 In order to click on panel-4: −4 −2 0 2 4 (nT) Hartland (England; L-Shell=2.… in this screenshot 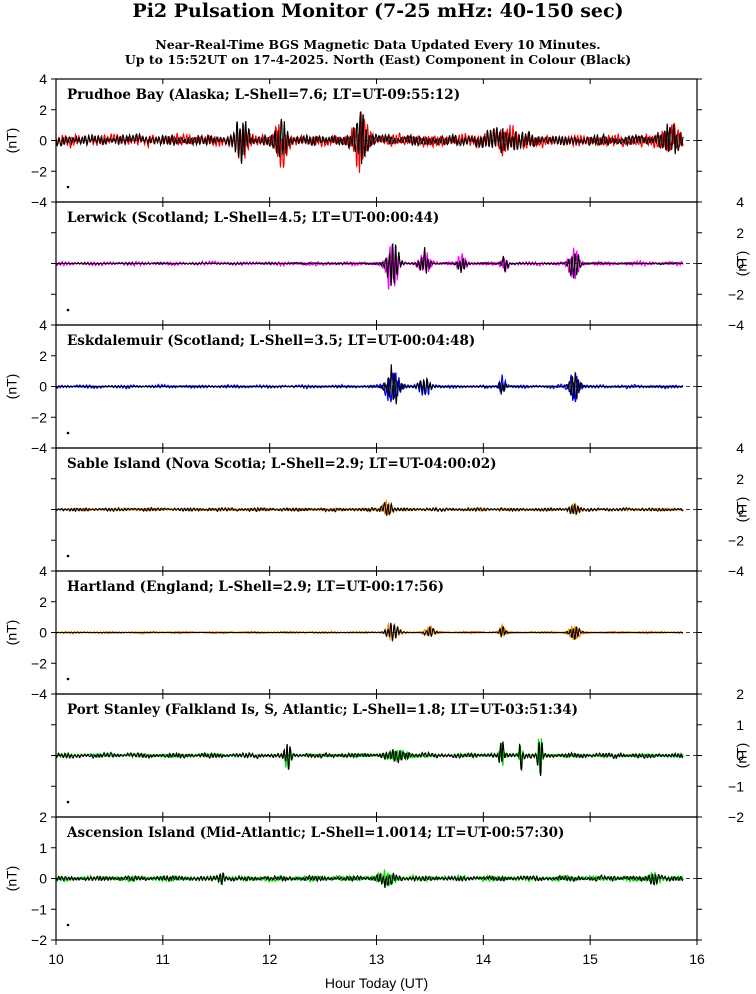, I will do `click(353, 632)`.